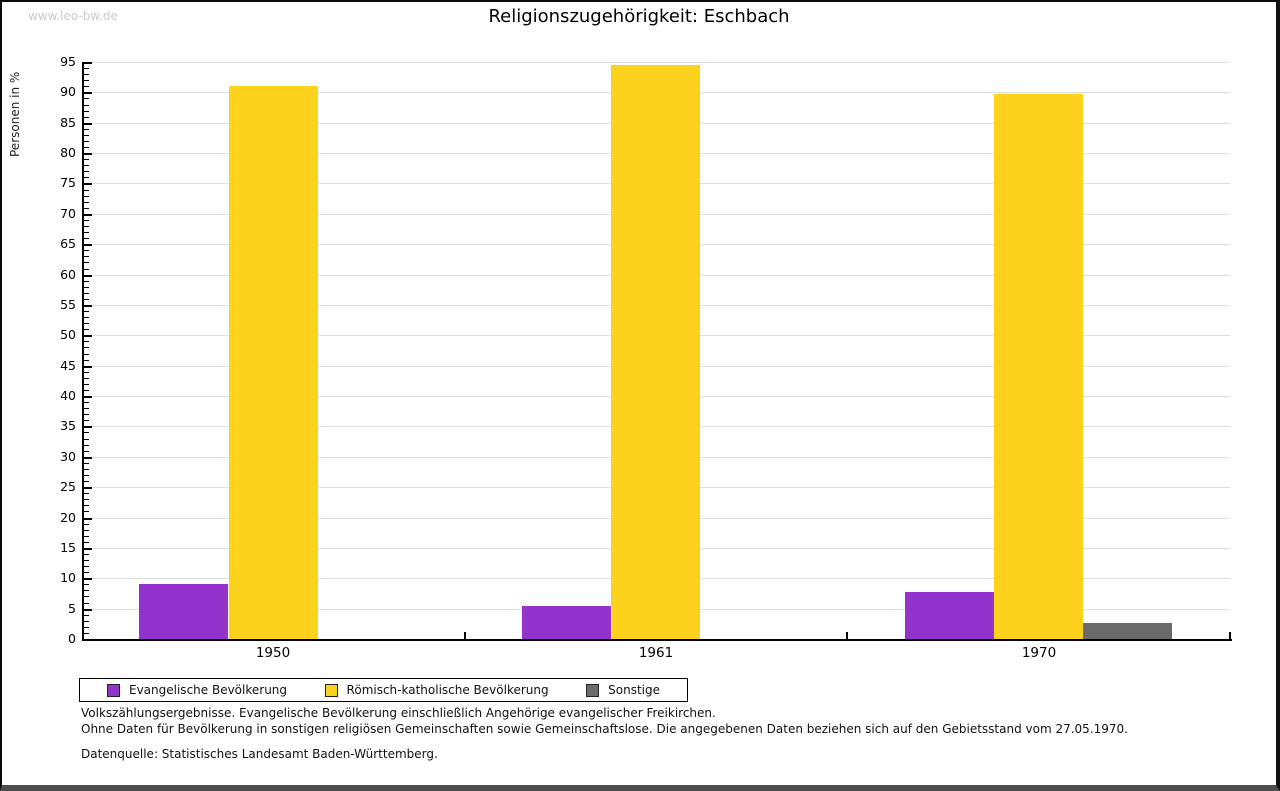 This screenshot has height=791, width=1280. What do you see at coordinates (436, 690) in the screenshot?
I see `legend-item-katholische: Römisch-katholische Bevölkerung` at bounding box center [436, 690].